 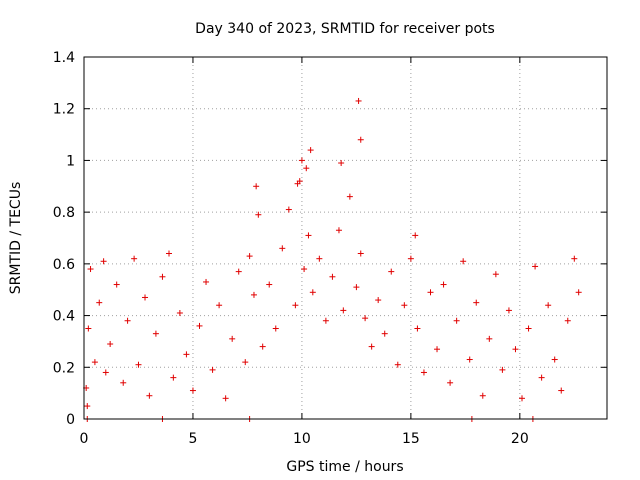 I want to click on x-tick-label: 5, so click(x=192, y=439).